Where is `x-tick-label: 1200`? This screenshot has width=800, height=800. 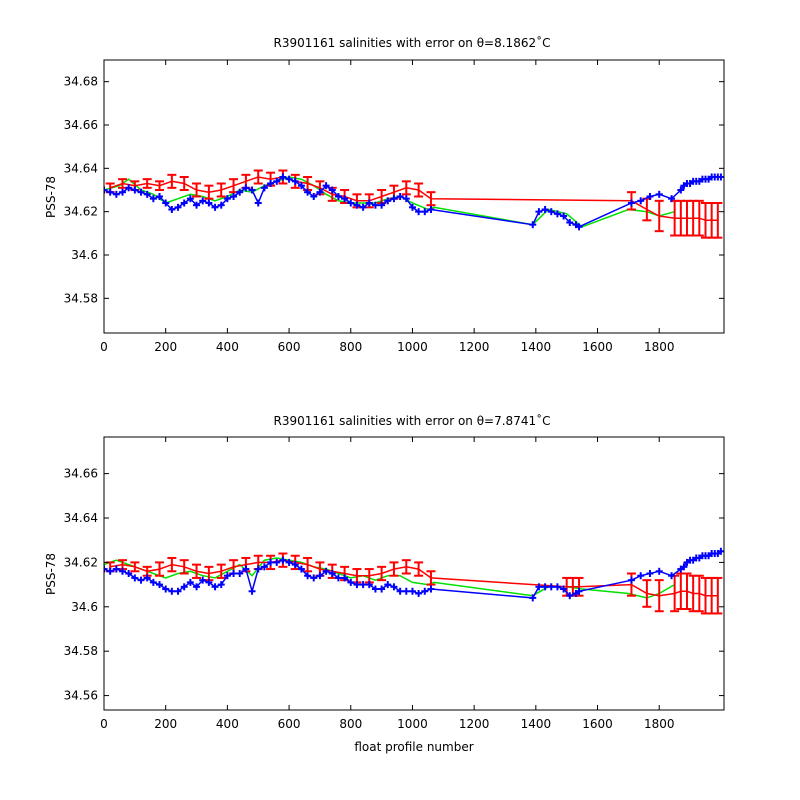 x-tick-label: 1200 is located at coordinates (474, 724).